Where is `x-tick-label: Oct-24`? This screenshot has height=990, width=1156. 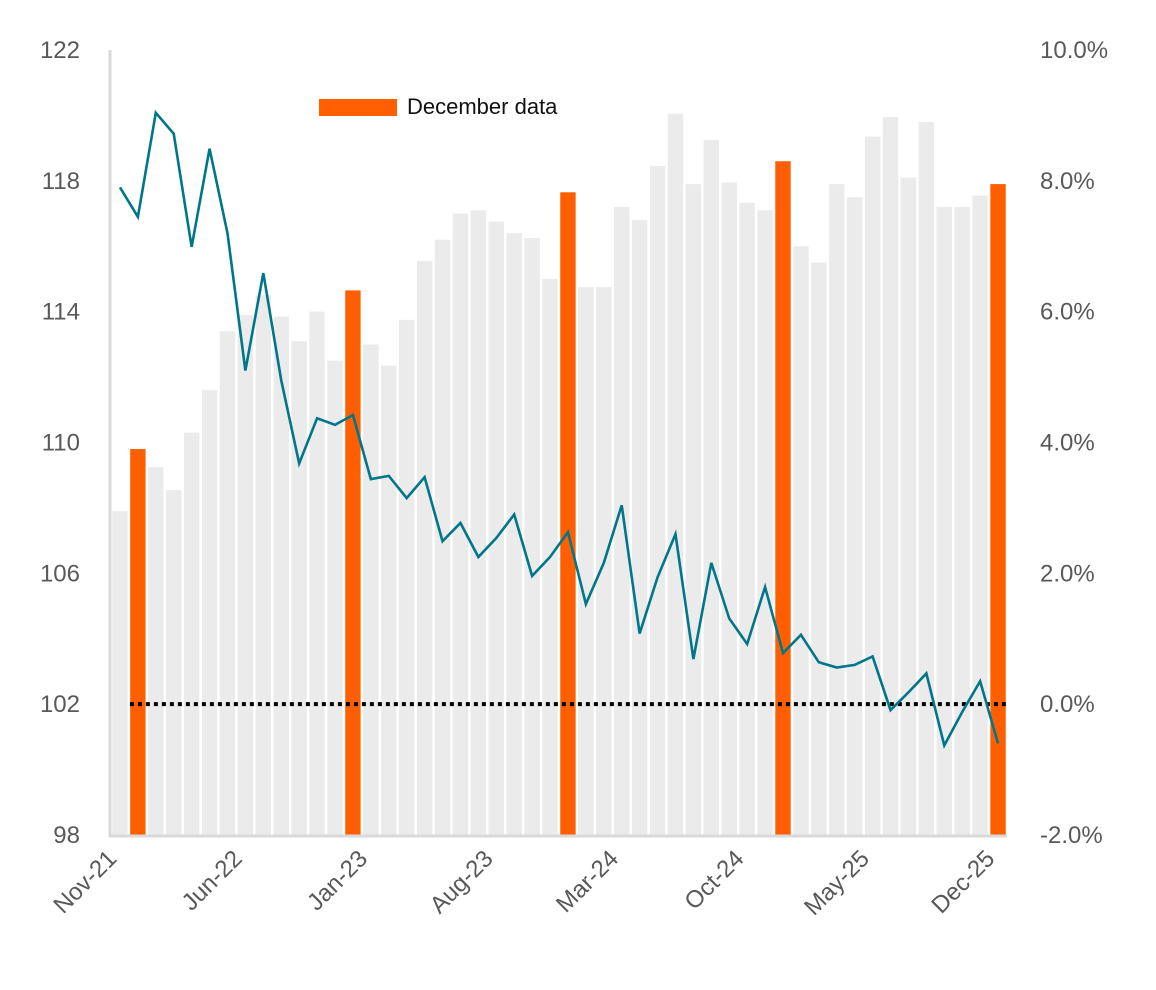 x-tick-label: Oct-24 is located at coordinates (714, 880).